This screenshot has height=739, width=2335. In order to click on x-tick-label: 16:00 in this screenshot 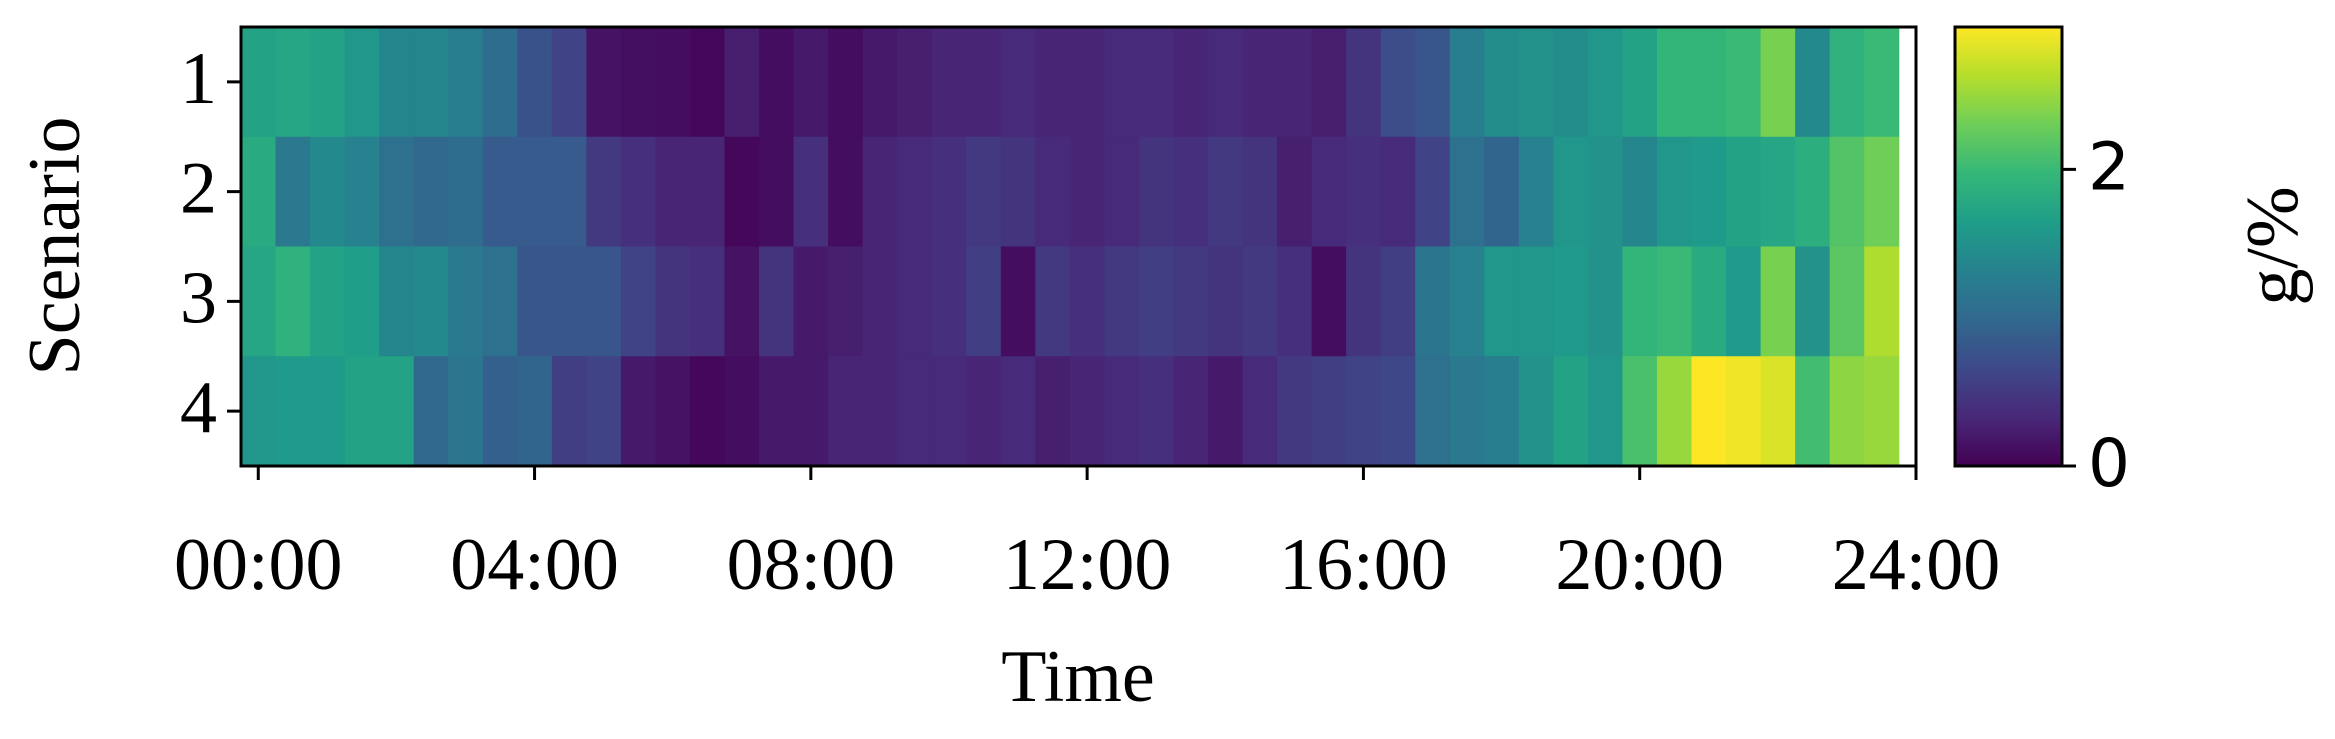, I will do `click(1363, 565)`.